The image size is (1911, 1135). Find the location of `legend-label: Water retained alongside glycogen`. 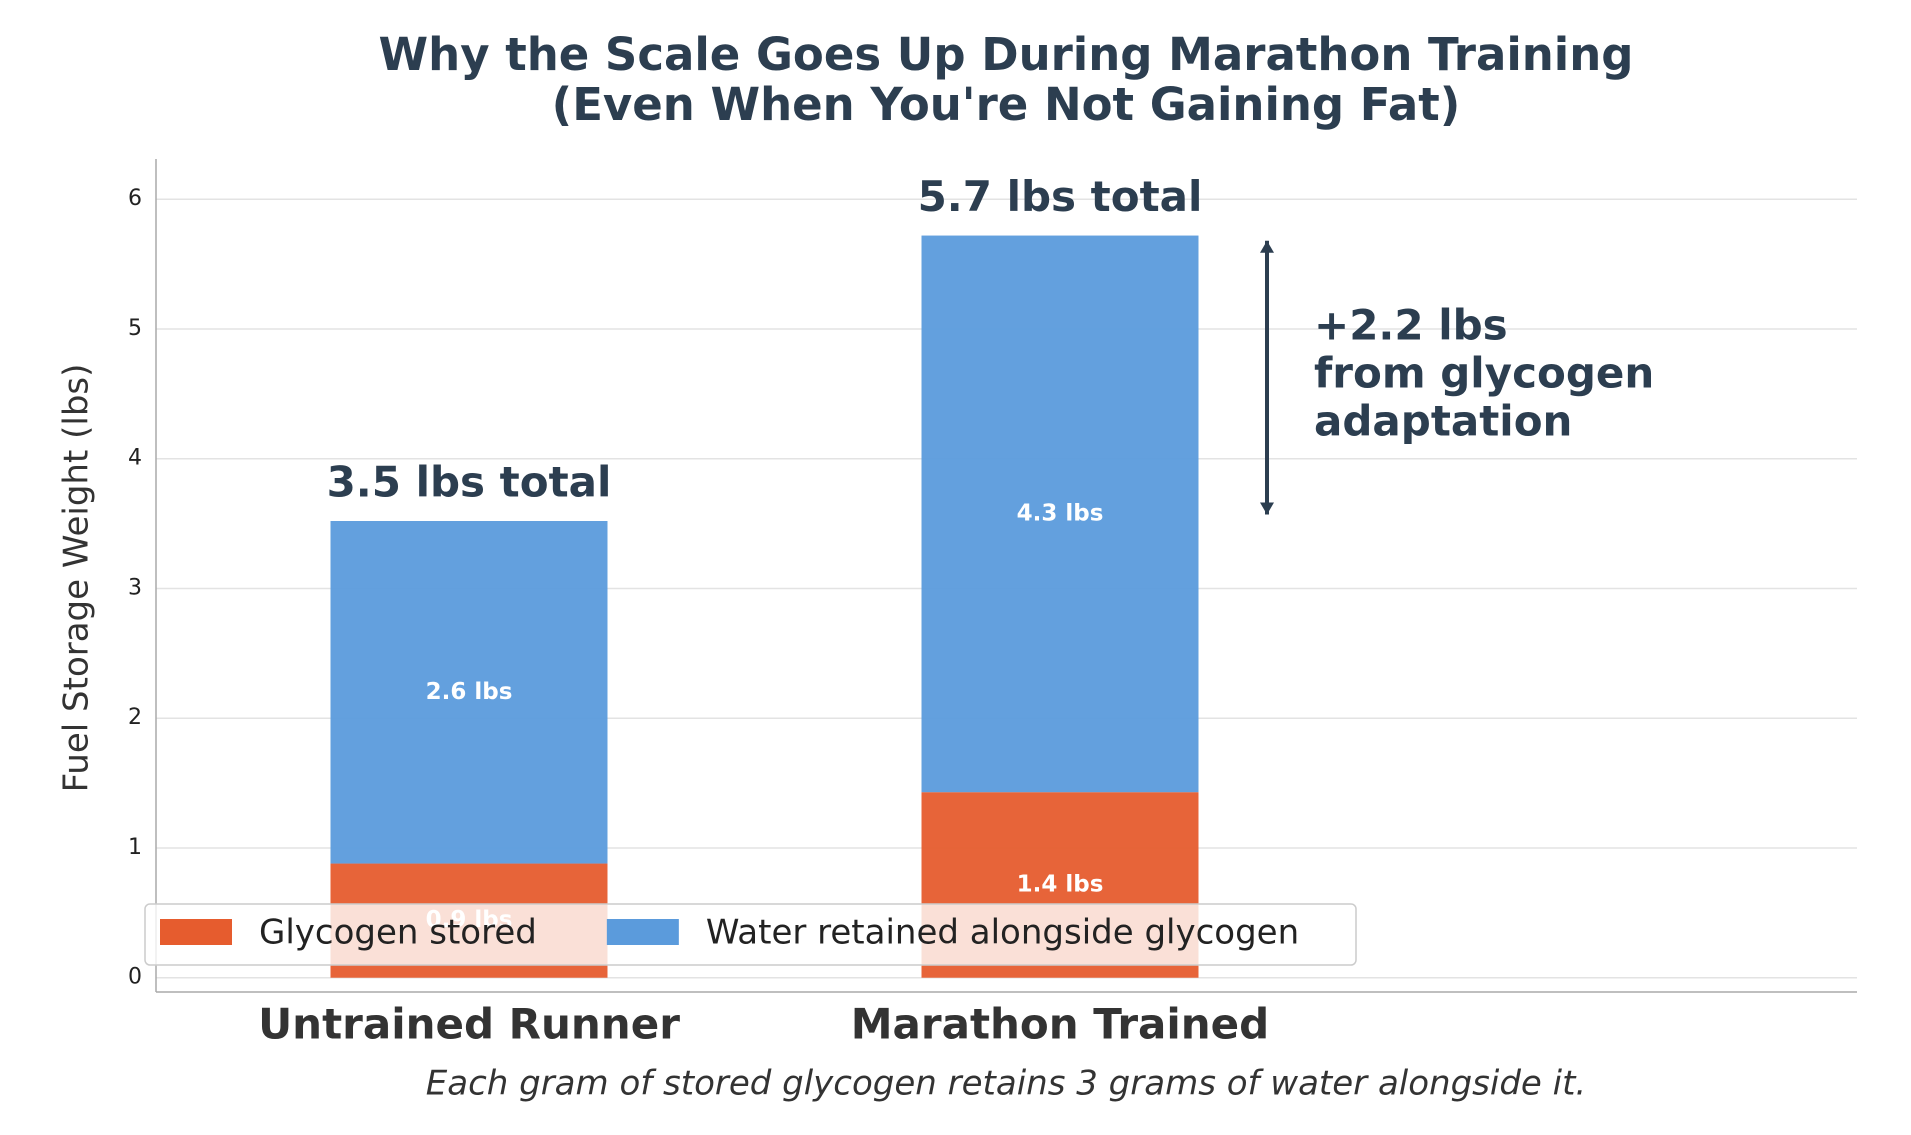

legend-label: Water retained alongside glycogen is located at coordinates (1002, 933).